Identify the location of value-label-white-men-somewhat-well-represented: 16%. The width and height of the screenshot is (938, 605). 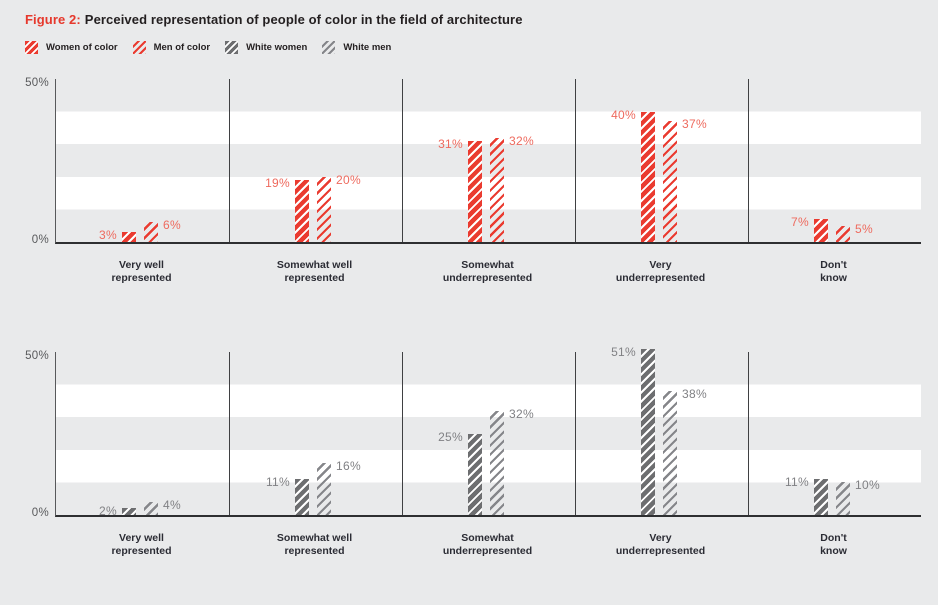
(348, 465).